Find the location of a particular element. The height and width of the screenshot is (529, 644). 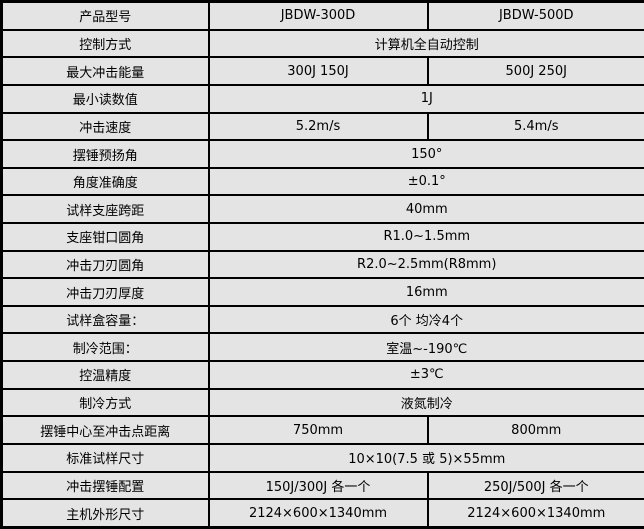

row-label: 角度准确度 is located at coordinates (105, 181).